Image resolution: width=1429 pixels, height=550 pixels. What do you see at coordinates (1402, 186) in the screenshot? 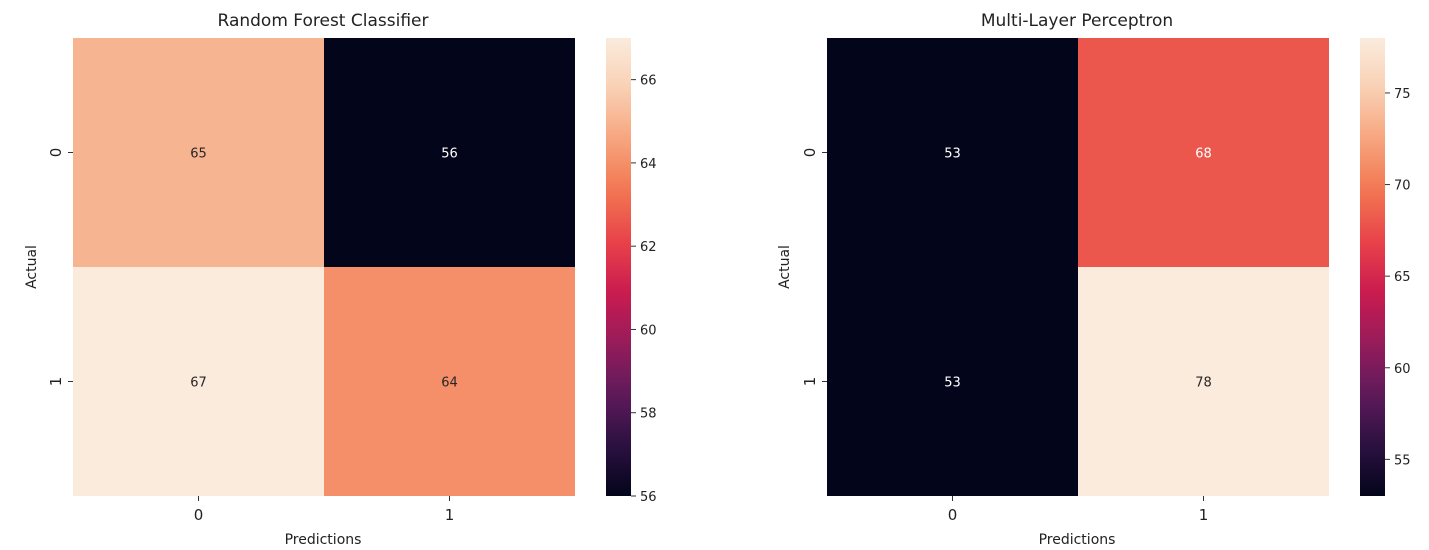
I see `colorbar-tick-label: 70` at bounding box center [1402, 186].